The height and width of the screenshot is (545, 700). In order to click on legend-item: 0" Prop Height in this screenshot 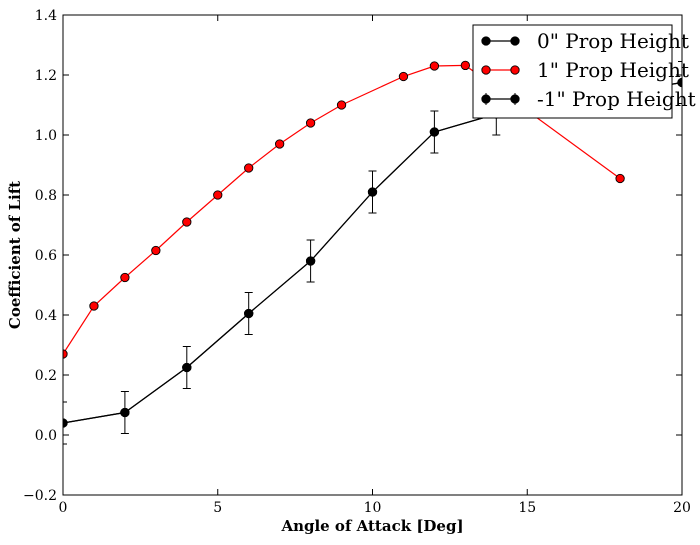, I will do `click(585, 41)`.